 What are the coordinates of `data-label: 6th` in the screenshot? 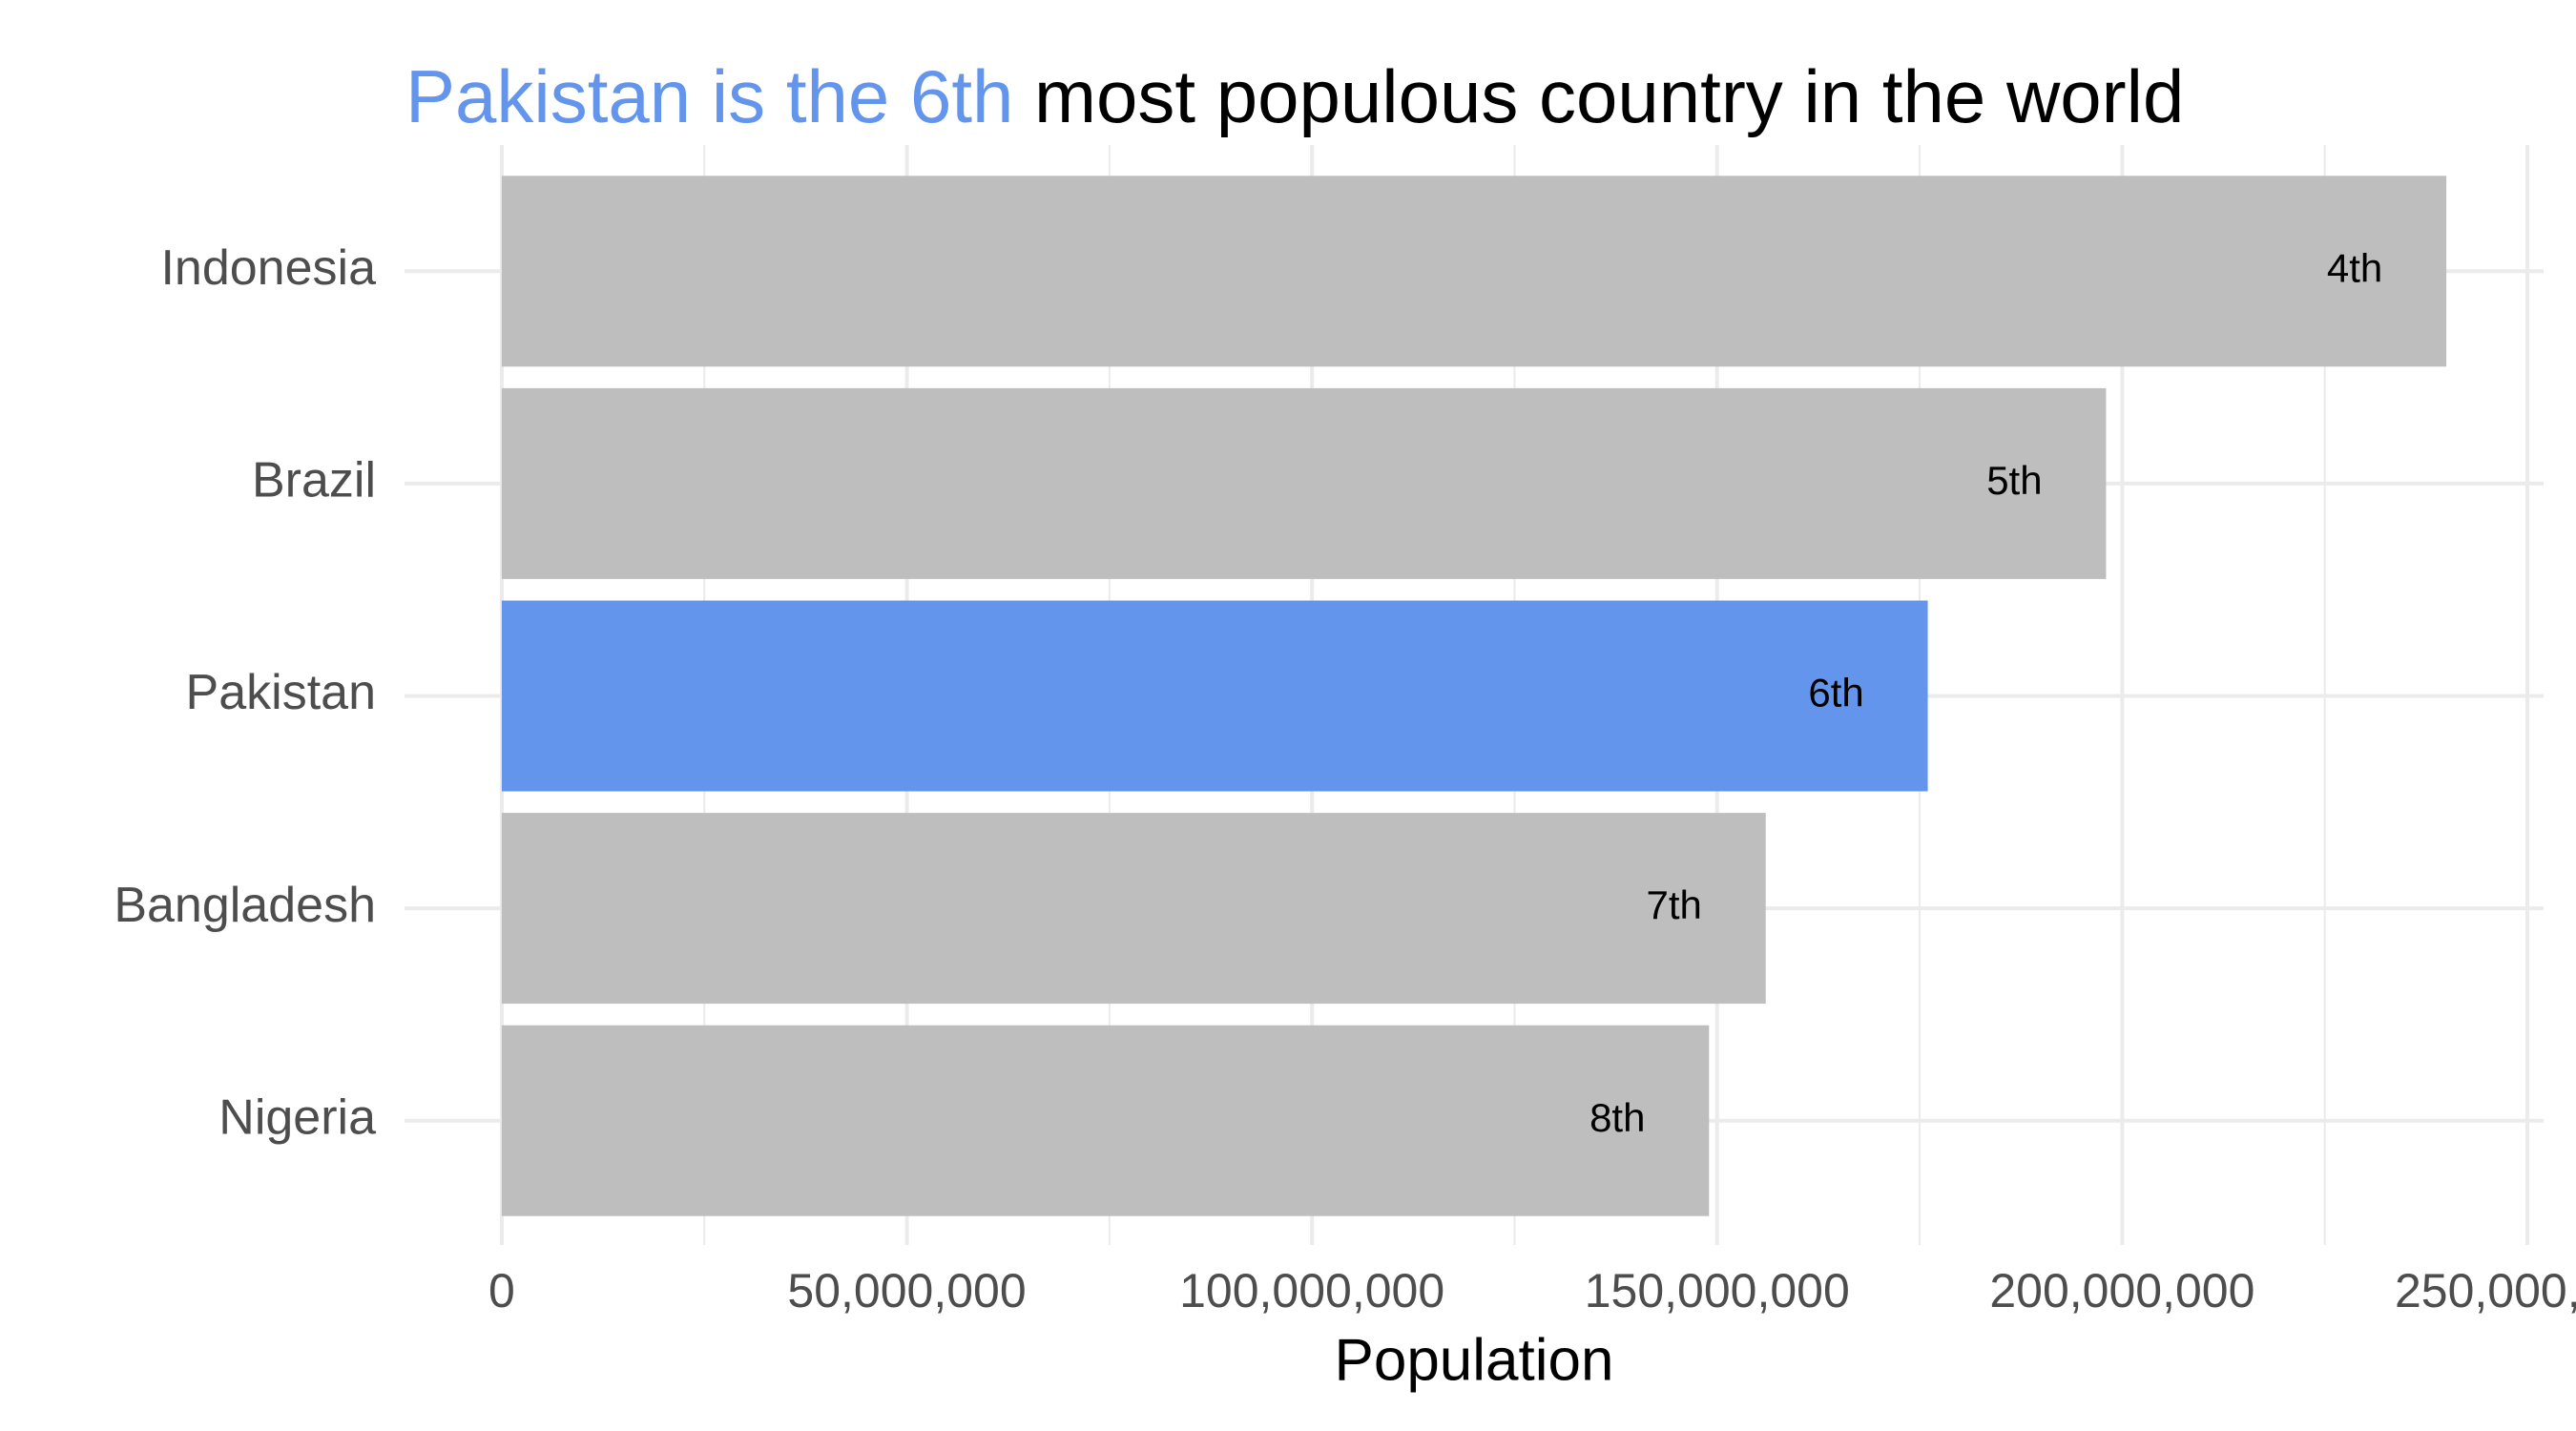 It's located at (1835, 693).